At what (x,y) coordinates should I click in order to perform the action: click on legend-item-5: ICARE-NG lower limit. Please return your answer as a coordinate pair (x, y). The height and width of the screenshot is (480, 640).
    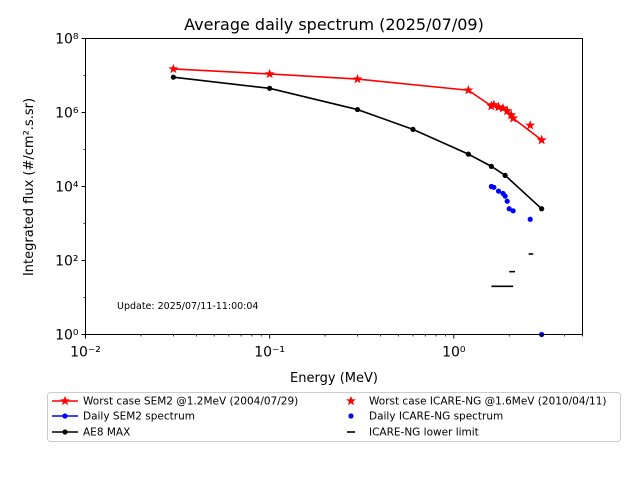
    Looking at the image, I should click on (413, 433).